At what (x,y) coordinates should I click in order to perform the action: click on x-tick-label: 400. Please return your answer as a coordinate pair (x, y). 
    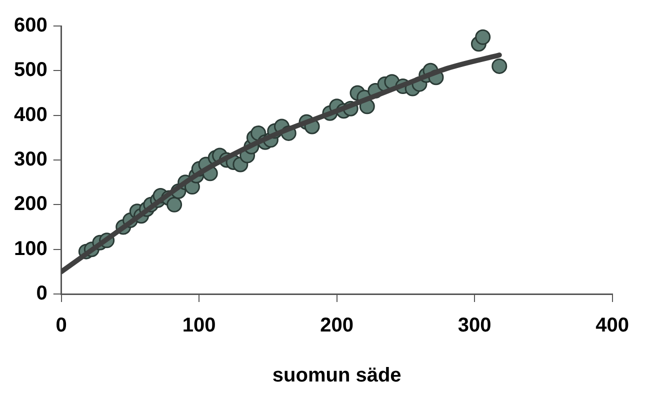
    Looking at the image, I should click on (613, 325).